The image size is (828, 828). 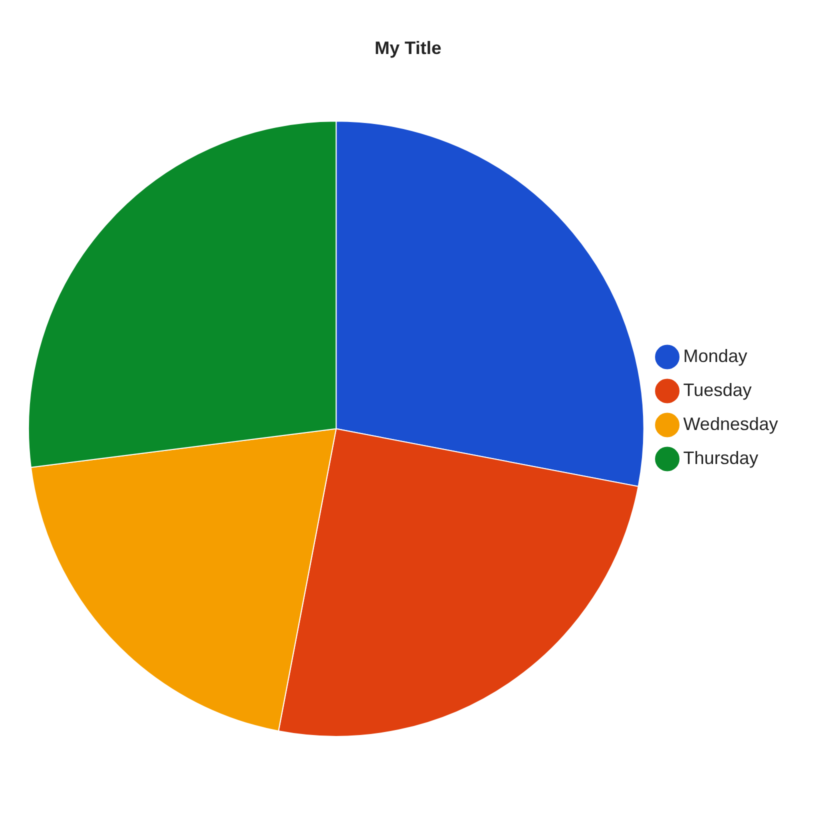 I want to click on legend-label: Monday, so click(x=715, y=356).